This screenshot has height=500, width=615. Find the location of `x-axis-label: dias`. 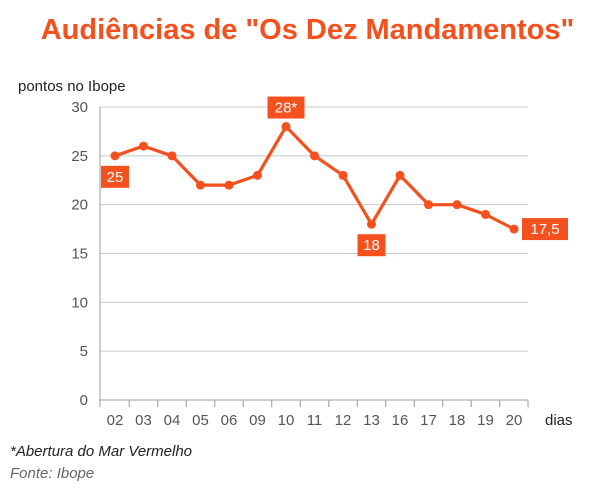

x-axis-label: dias is located at coordinates (559, 420).